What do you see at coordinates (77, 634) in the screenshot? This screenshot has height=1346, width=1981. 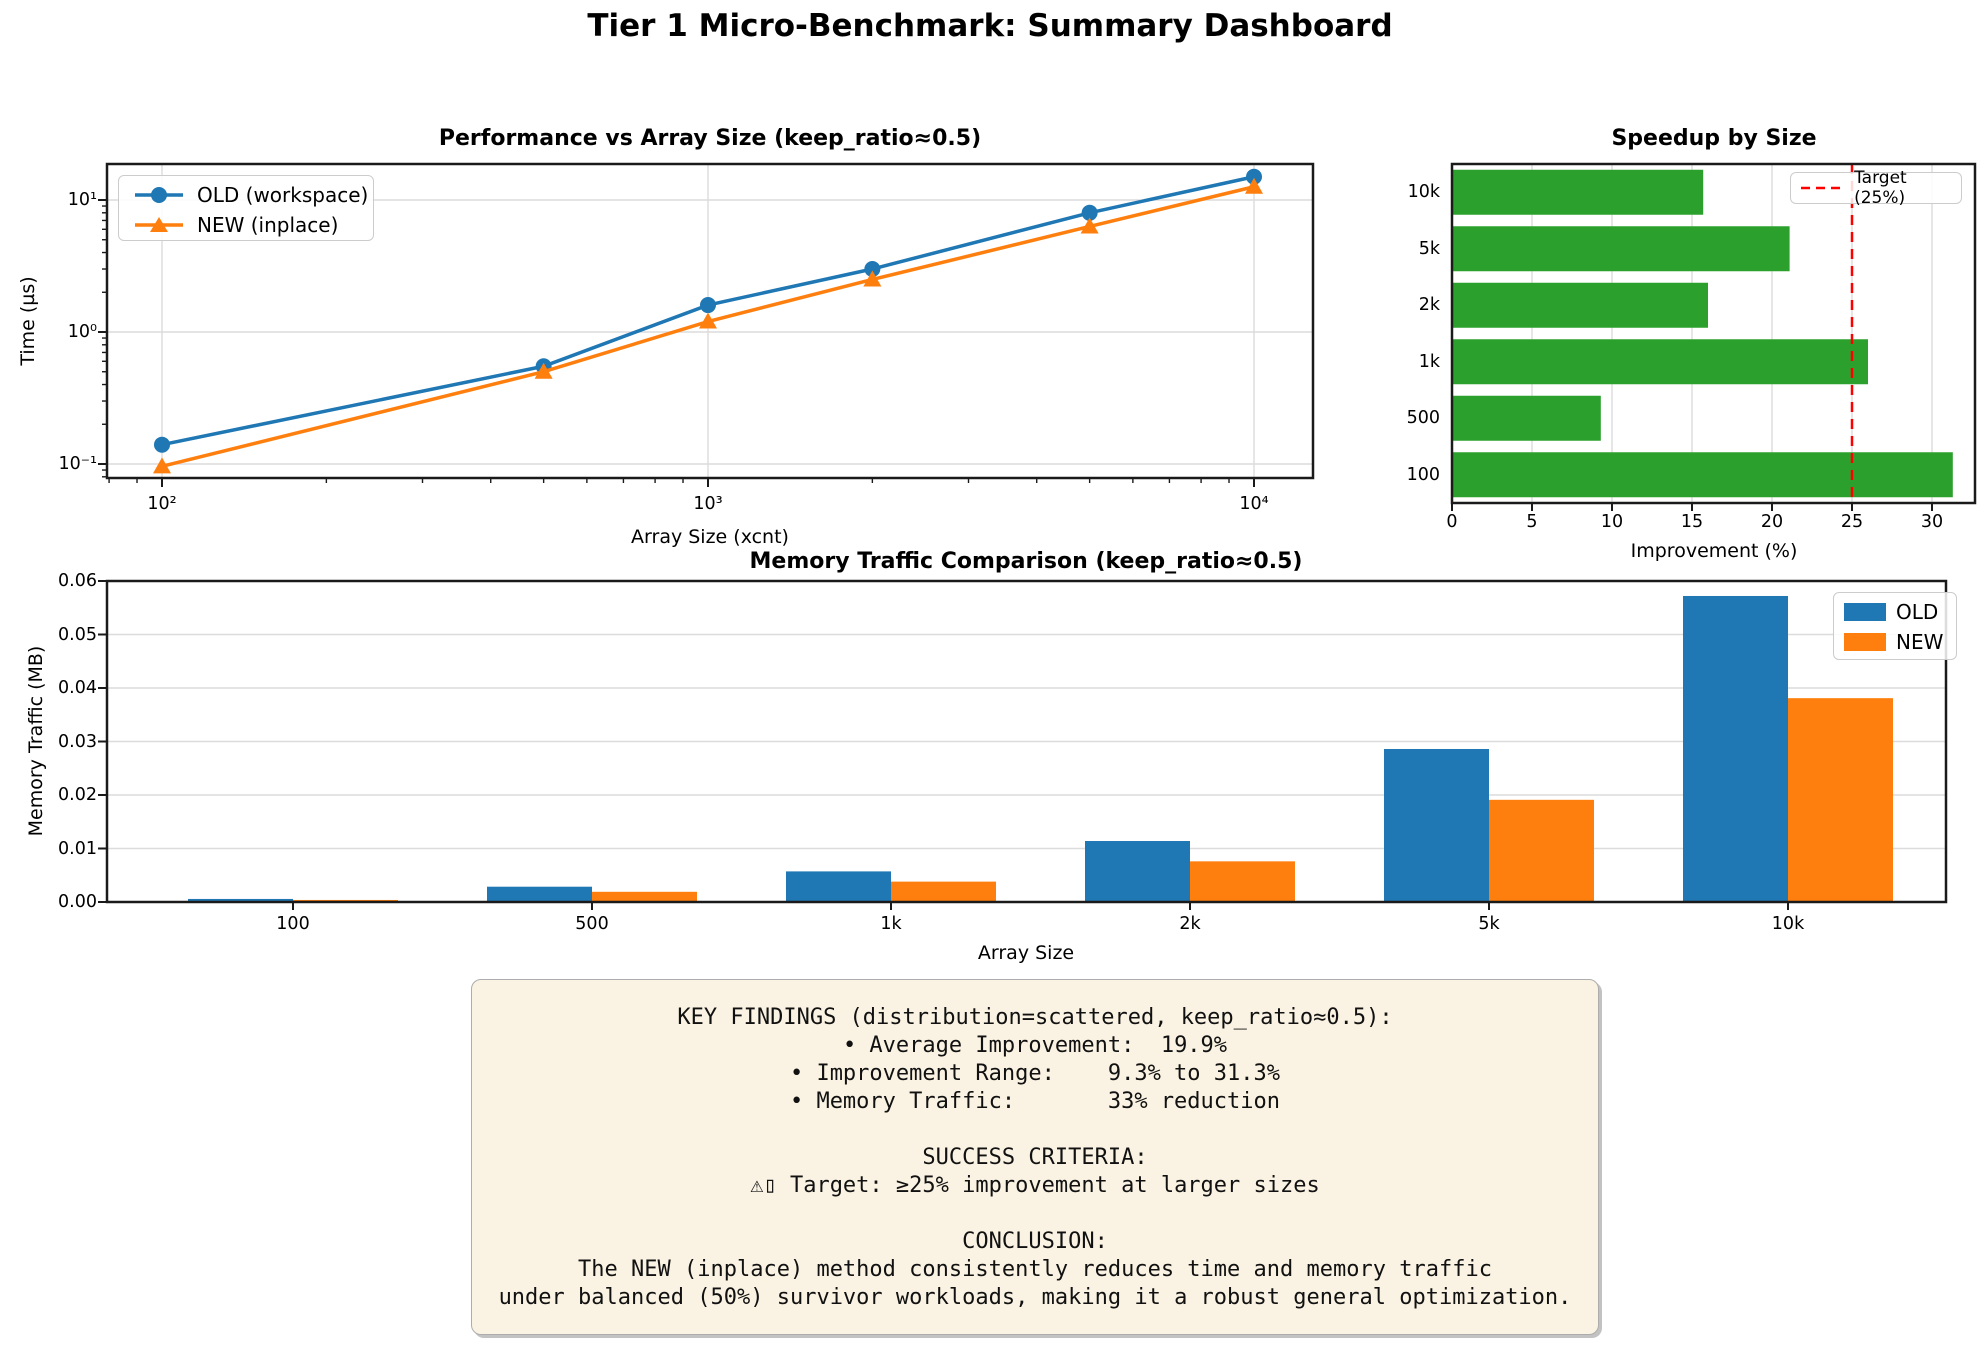 I see `memory-y-tick-label: 0.05` at bounding box center [77, 634].